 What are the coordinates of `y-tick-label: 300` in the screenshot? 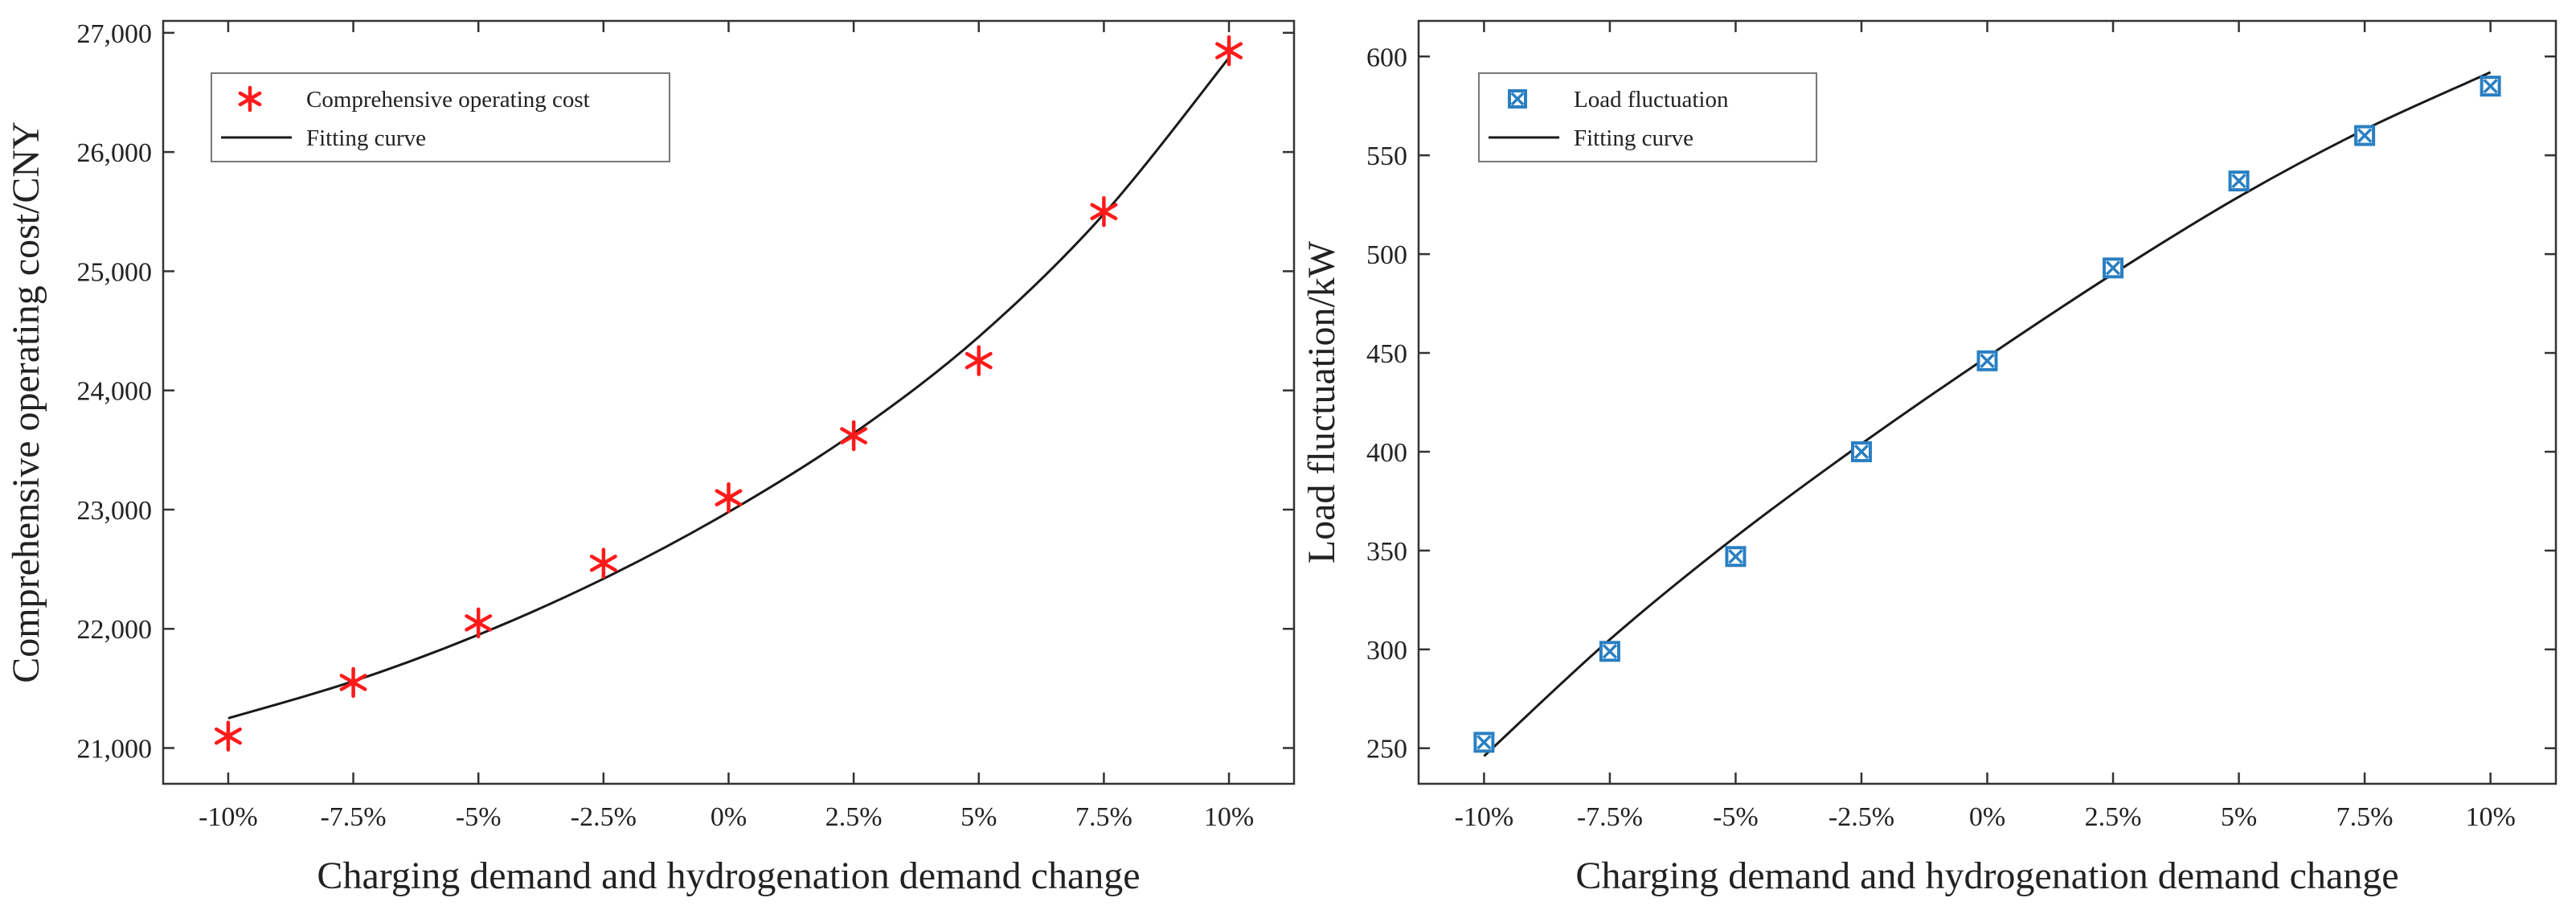 It's located at (1386, 651).